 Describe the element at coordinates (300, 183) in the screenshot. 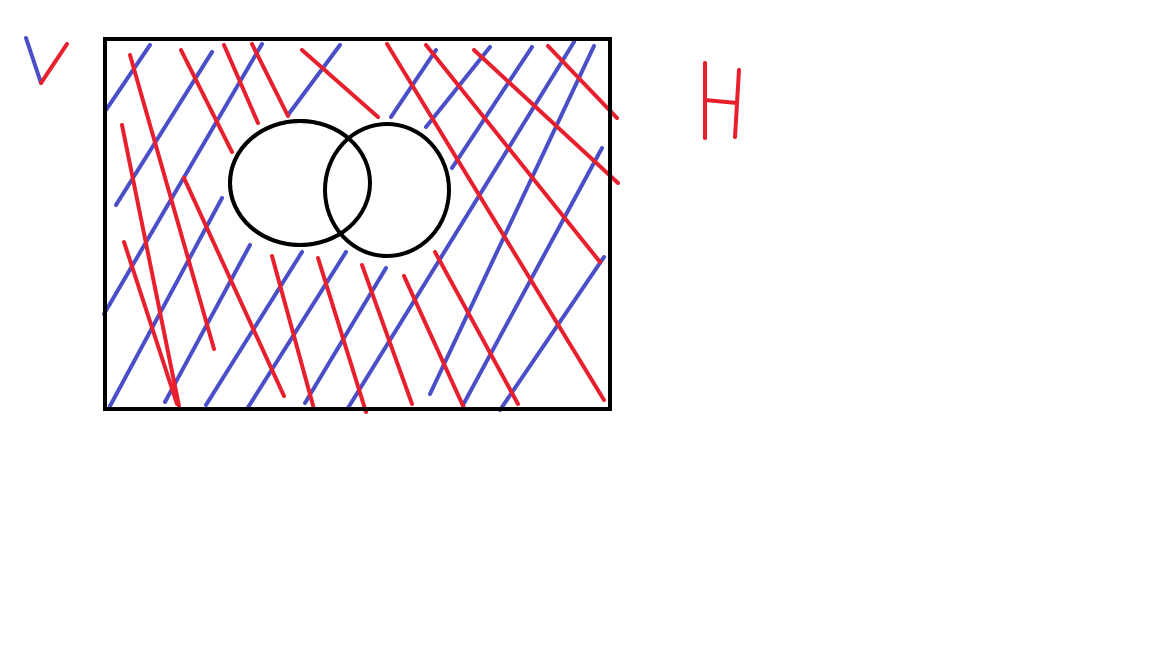

I see `left-circle-outline` at that location.